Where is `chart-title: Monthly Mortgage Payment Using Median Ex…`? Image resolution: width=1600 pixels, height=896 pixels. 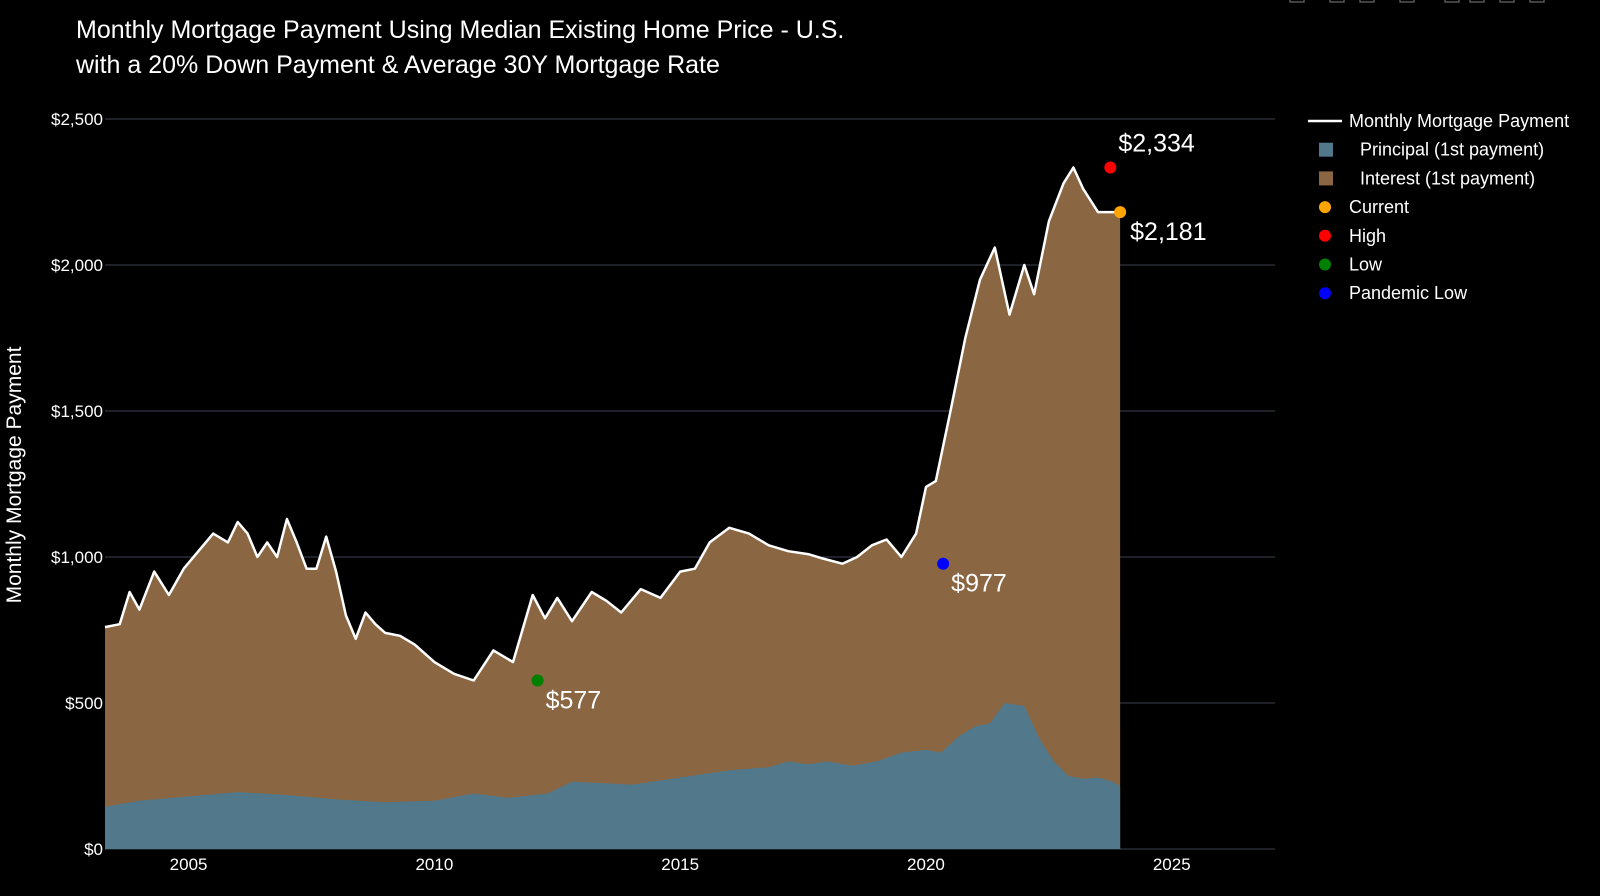
chart-title: Monthly Mortgage Payment Using Median Ex… is located at coordinates (459, 47).